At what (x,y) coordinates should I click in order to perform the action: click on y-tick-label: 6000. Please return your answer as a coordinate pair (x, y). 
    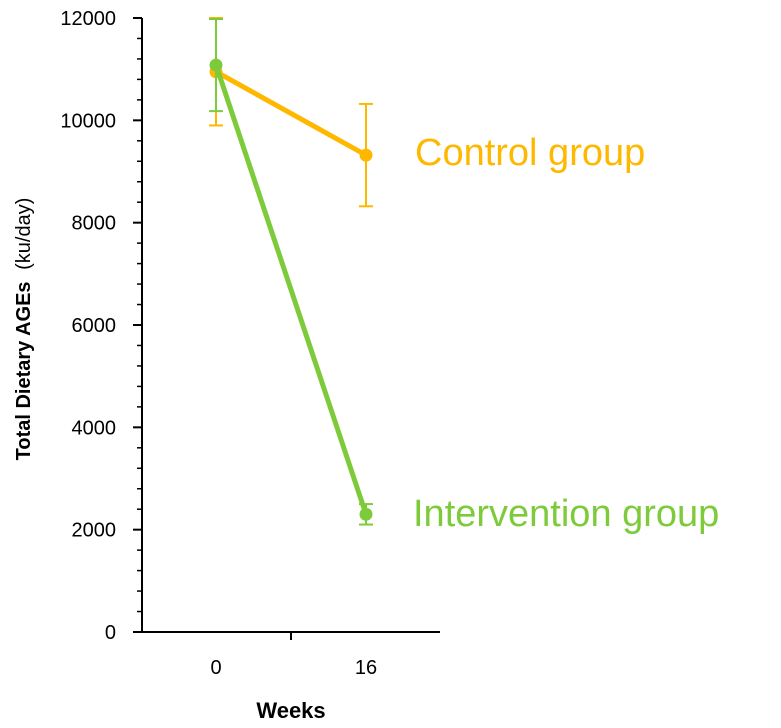
    Looking at the image, I should click on (94, 326).